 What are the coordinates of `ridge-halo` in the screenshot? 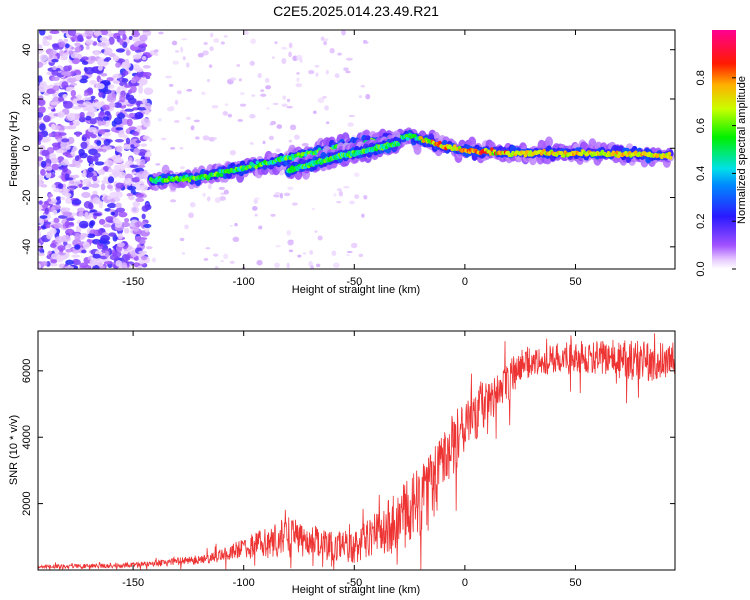 It's located at (417, 149).